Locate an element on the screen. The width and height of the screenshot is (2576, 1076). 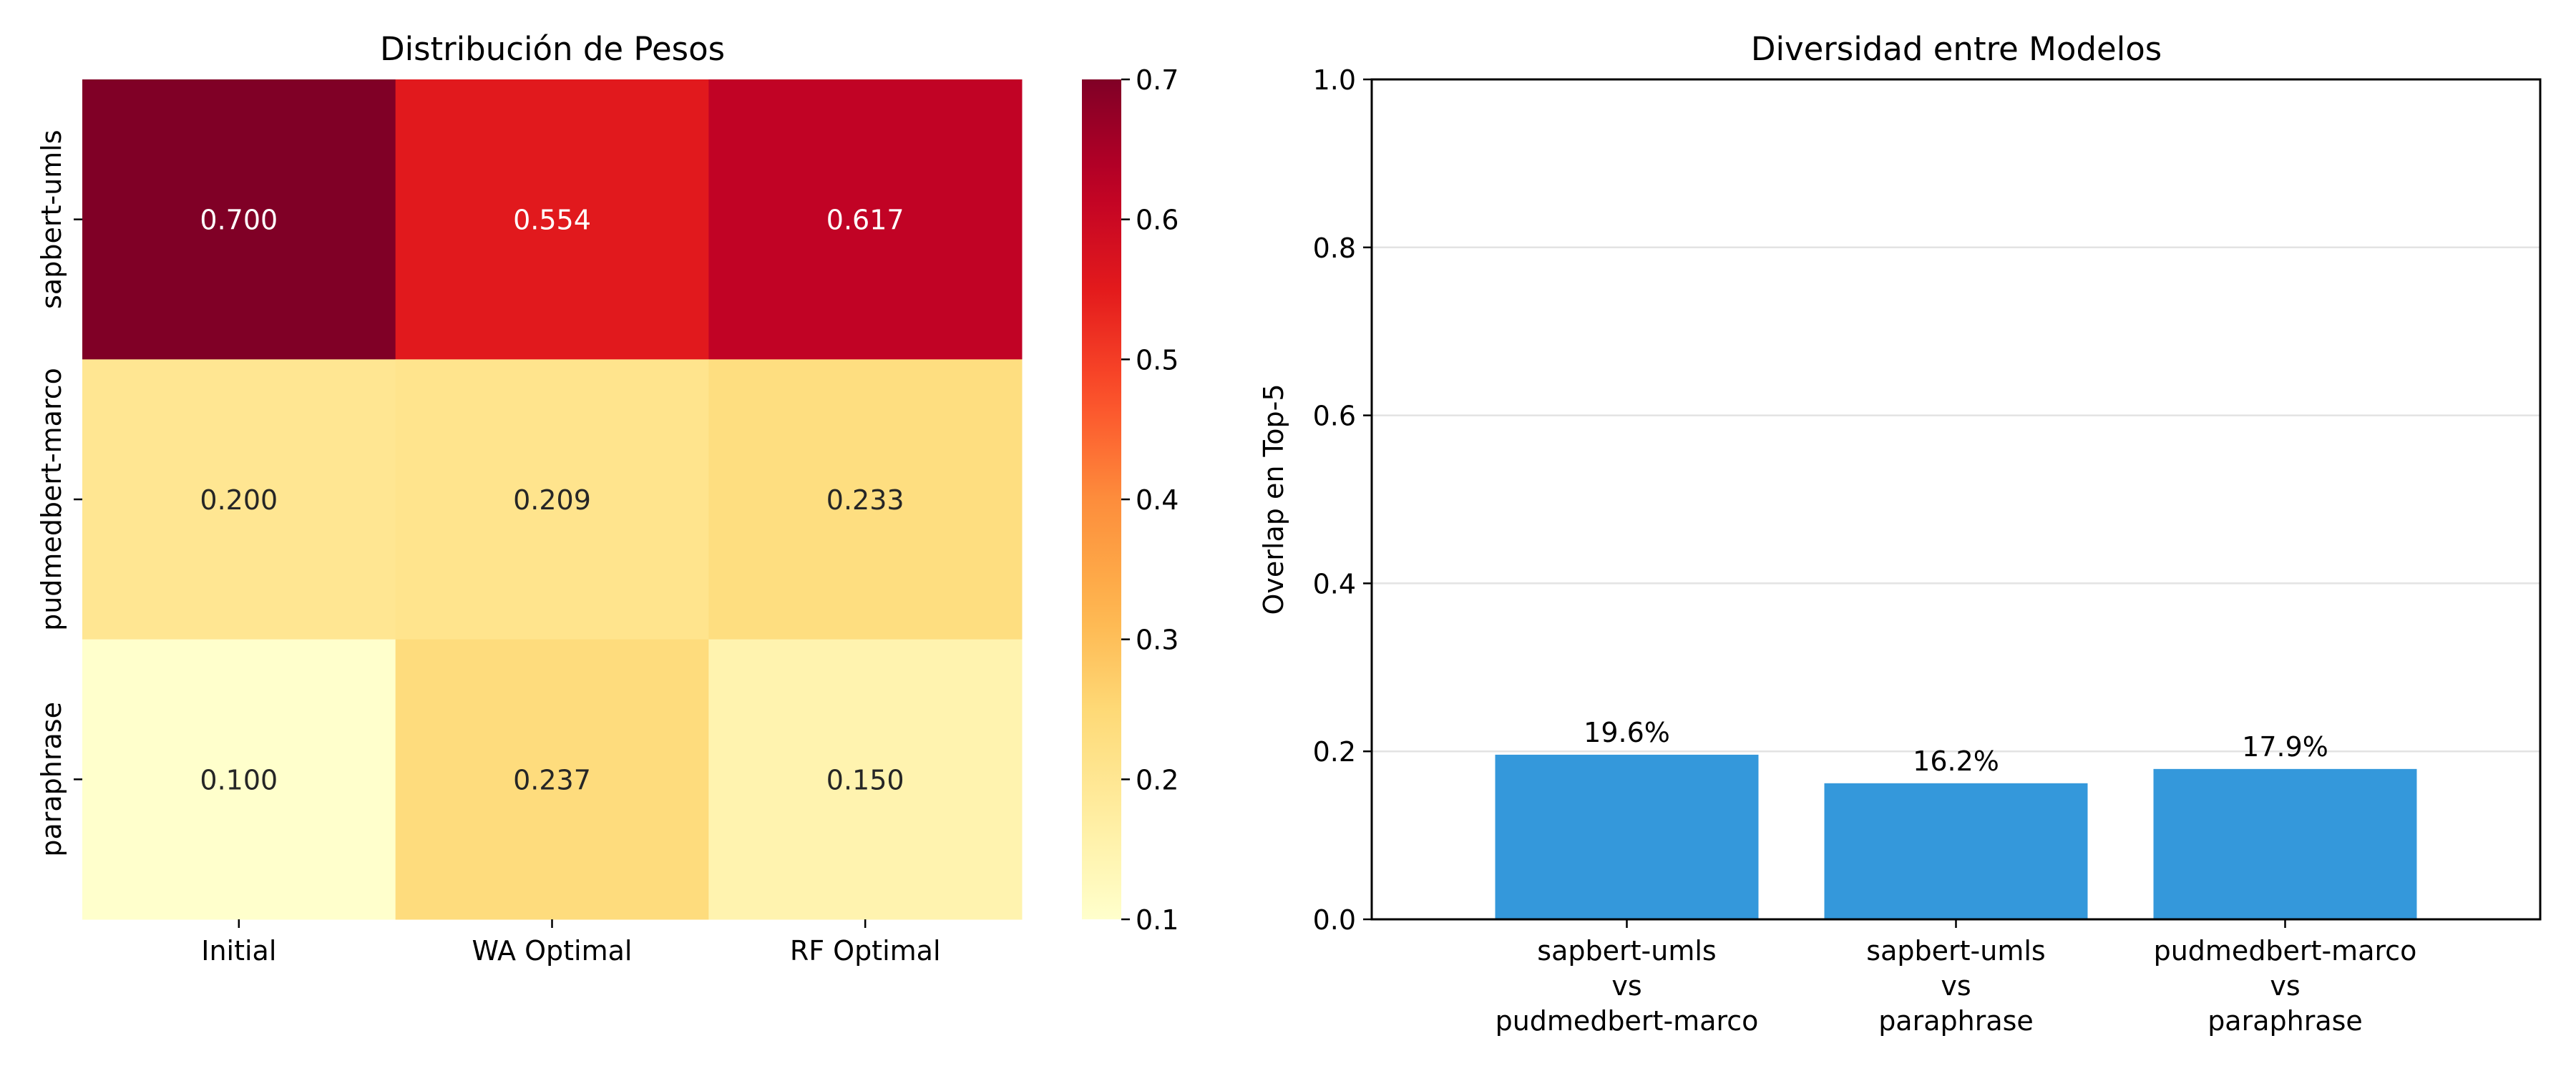
heatmap-cell-label: 0.700 is located at coordinates (239, 221).